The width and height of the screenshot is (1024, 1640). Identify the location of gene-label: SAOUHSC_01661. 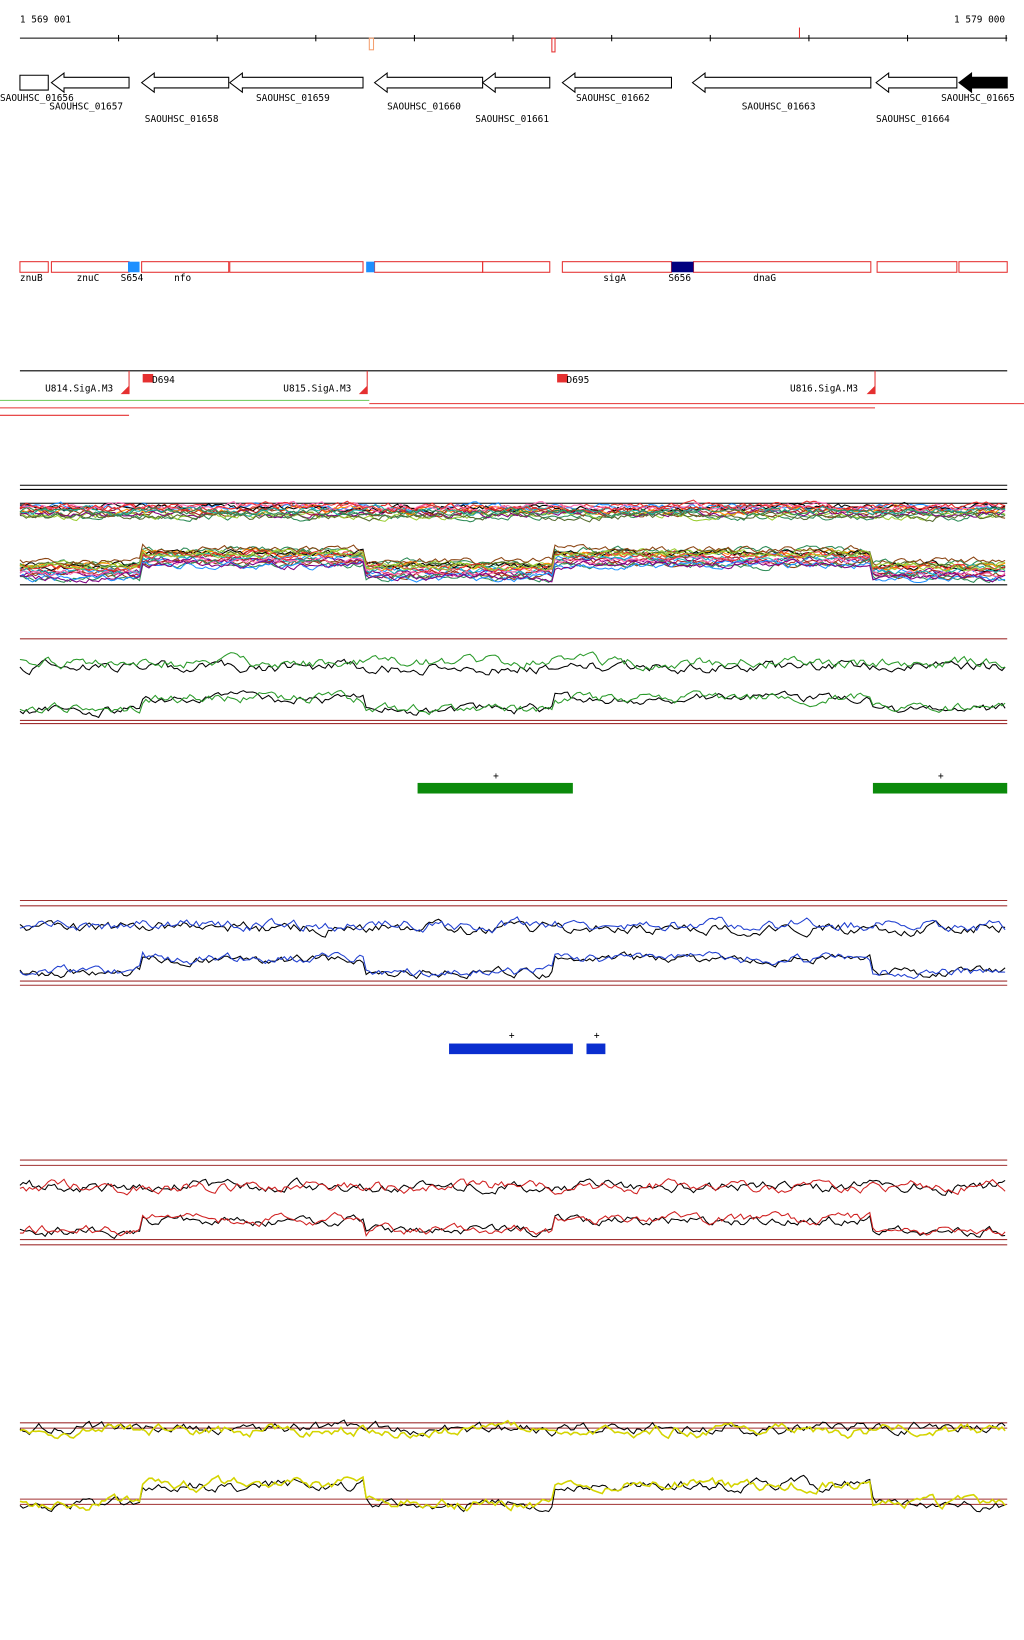
(512, 119).